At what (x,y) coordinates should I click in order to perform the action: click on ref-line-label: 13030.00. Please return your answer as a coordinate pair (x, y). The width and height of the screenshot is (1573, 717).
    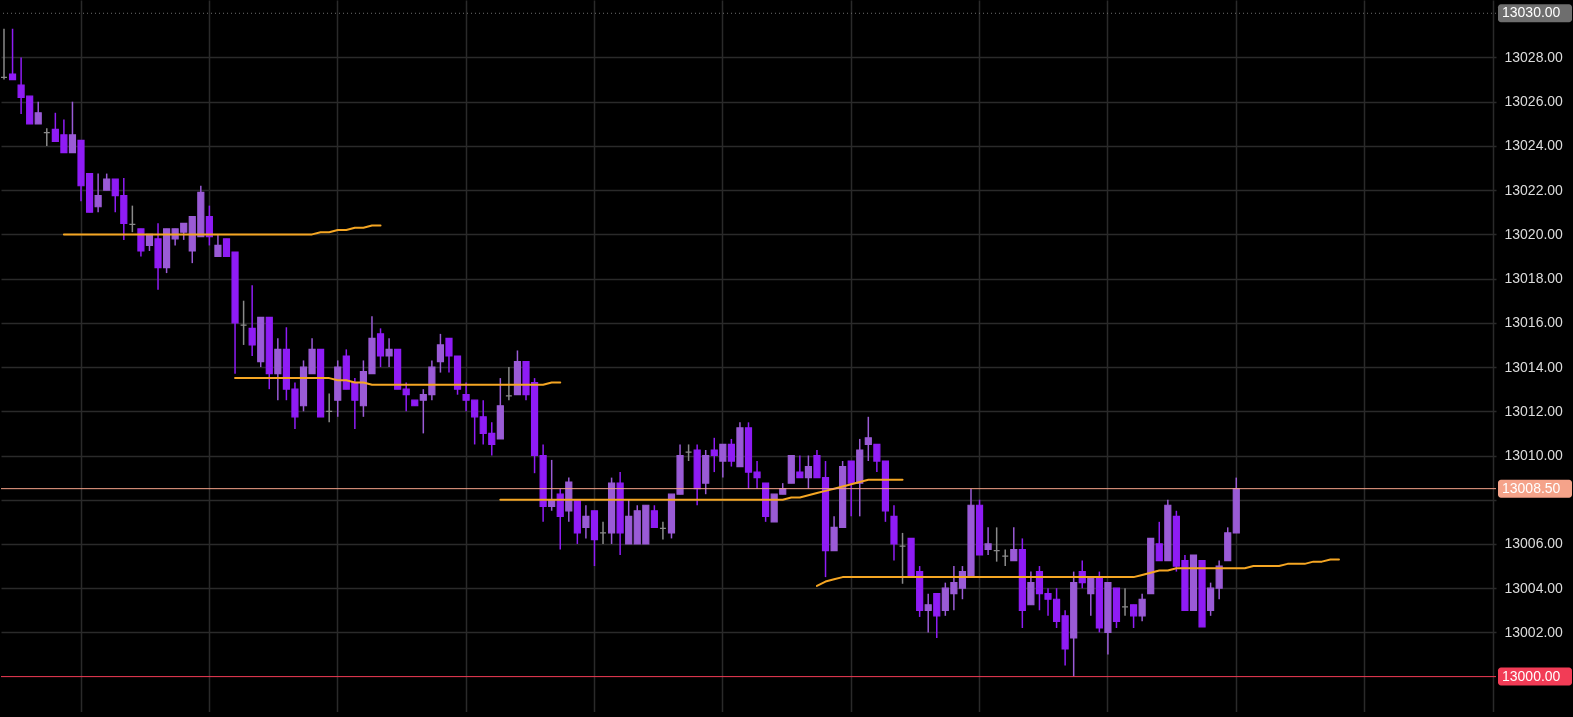
    Looking at the image, I should click on (1531, 12).